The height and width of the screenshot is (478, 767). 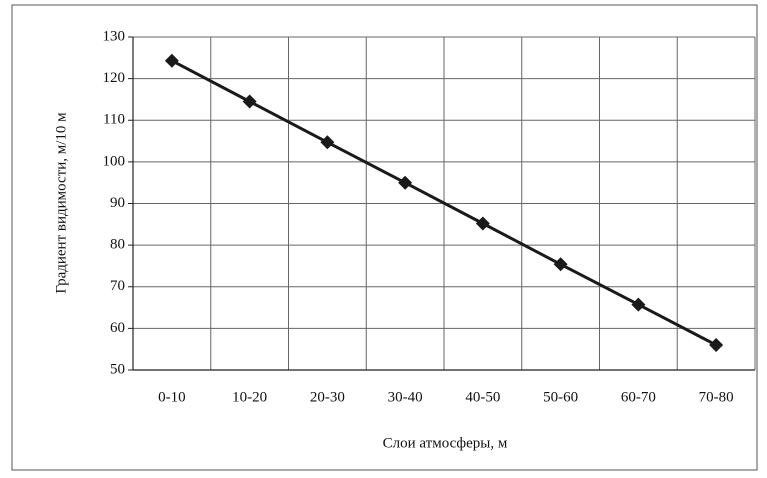 What do you see at coordinates (482, 397) in the screenshot?
I see `x-tick-label: 40-50` at bounding box center [482, 397].